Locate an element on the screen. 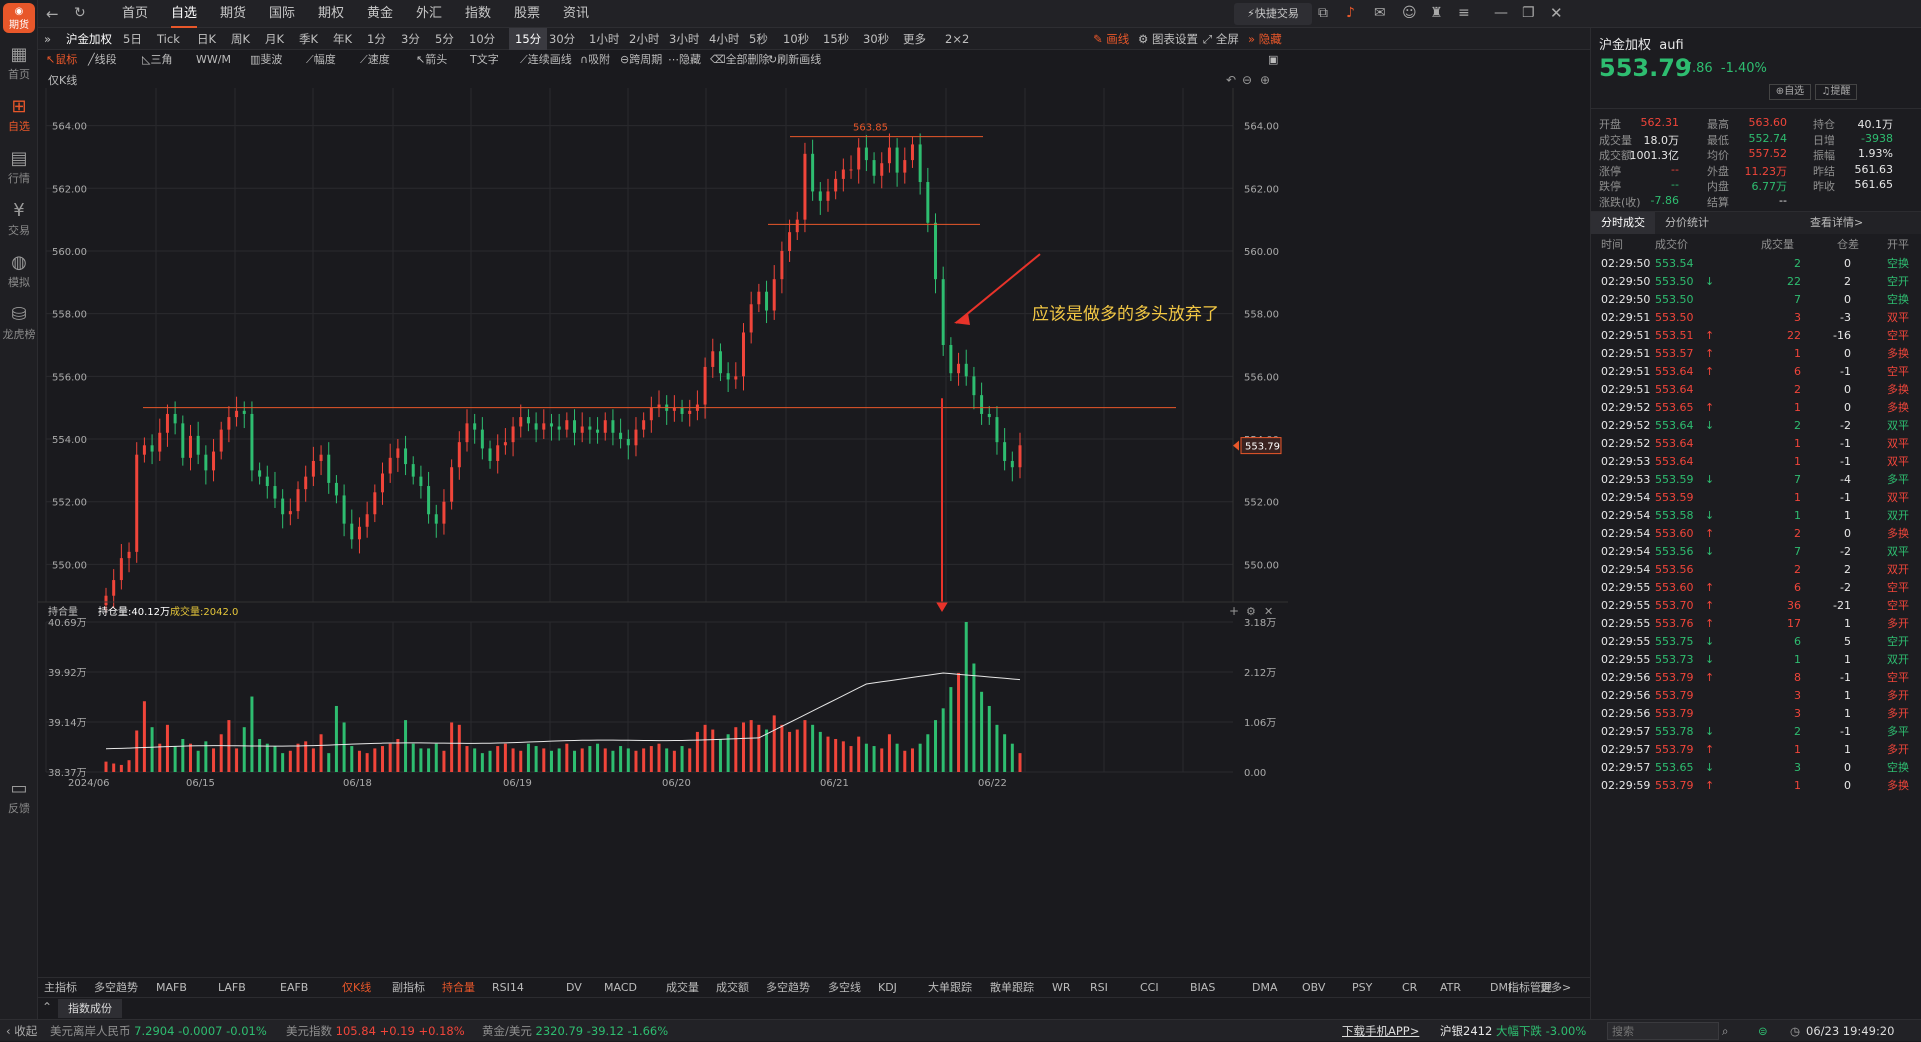 The width and height of the screenshot is (1921, 1042). ticker-item-xauusd: 黄金/美元 2320.79 -39.12 -1.66% is located at coordinates (575, 1031).